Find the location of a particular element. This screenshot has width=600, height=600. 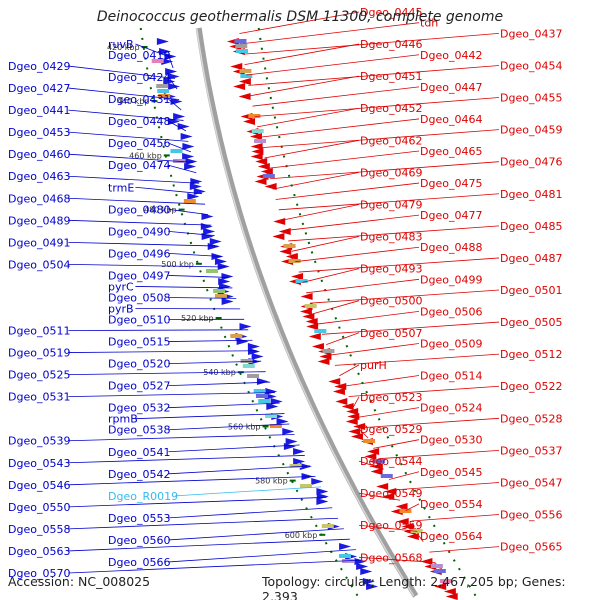

left-gene-label: Dgeo_0538 is located at coordinates (139, 430).